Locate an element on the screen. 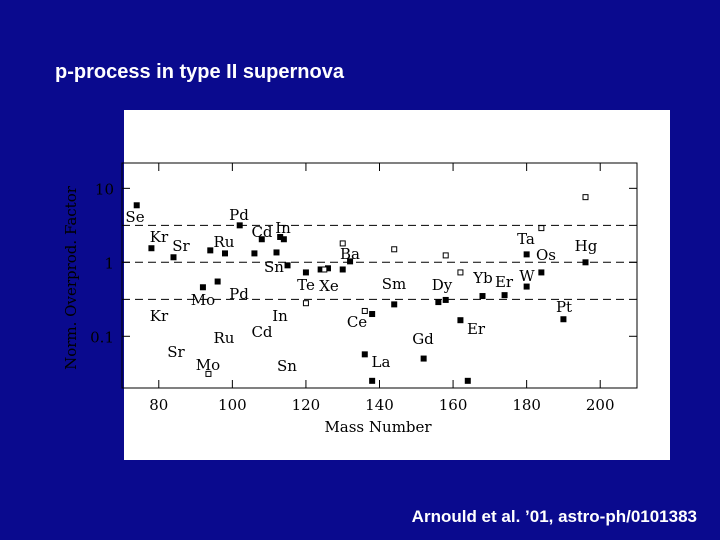 This screenshot has height=540, width=720. element-label: Sm is located at coordinates (394, 284).